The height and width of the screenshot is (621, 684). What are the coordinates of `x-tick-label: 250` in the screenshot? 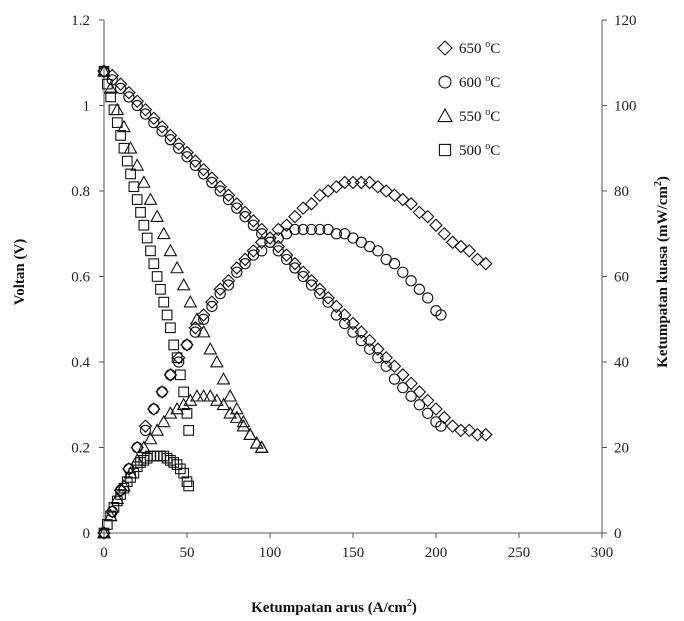 It's located at (519, 553).